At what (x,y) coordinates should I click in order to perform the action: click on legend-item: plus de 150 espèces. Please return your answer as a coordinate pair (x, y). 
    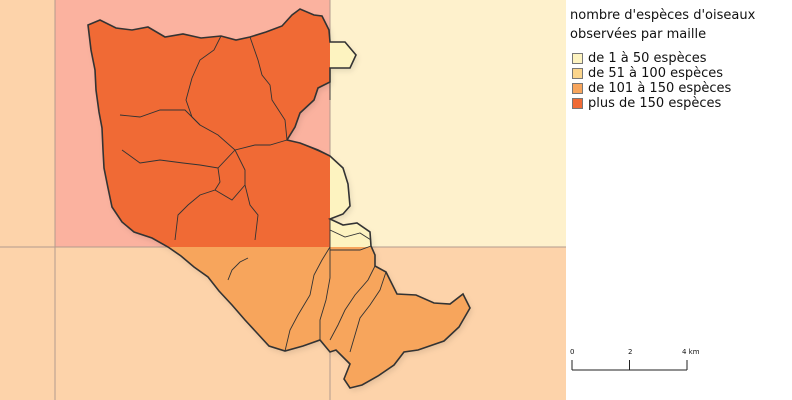
    Looking at the image, I should click on (646, 103).